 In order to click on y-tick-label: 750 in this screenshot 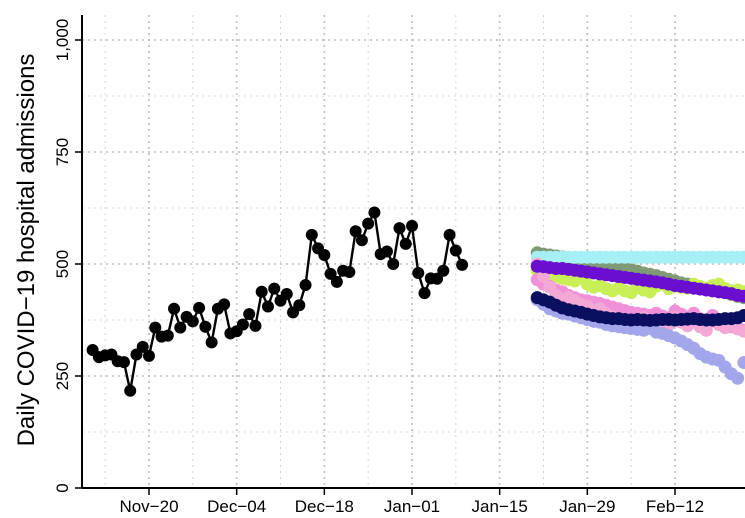, I will do `click(62, 152)`.